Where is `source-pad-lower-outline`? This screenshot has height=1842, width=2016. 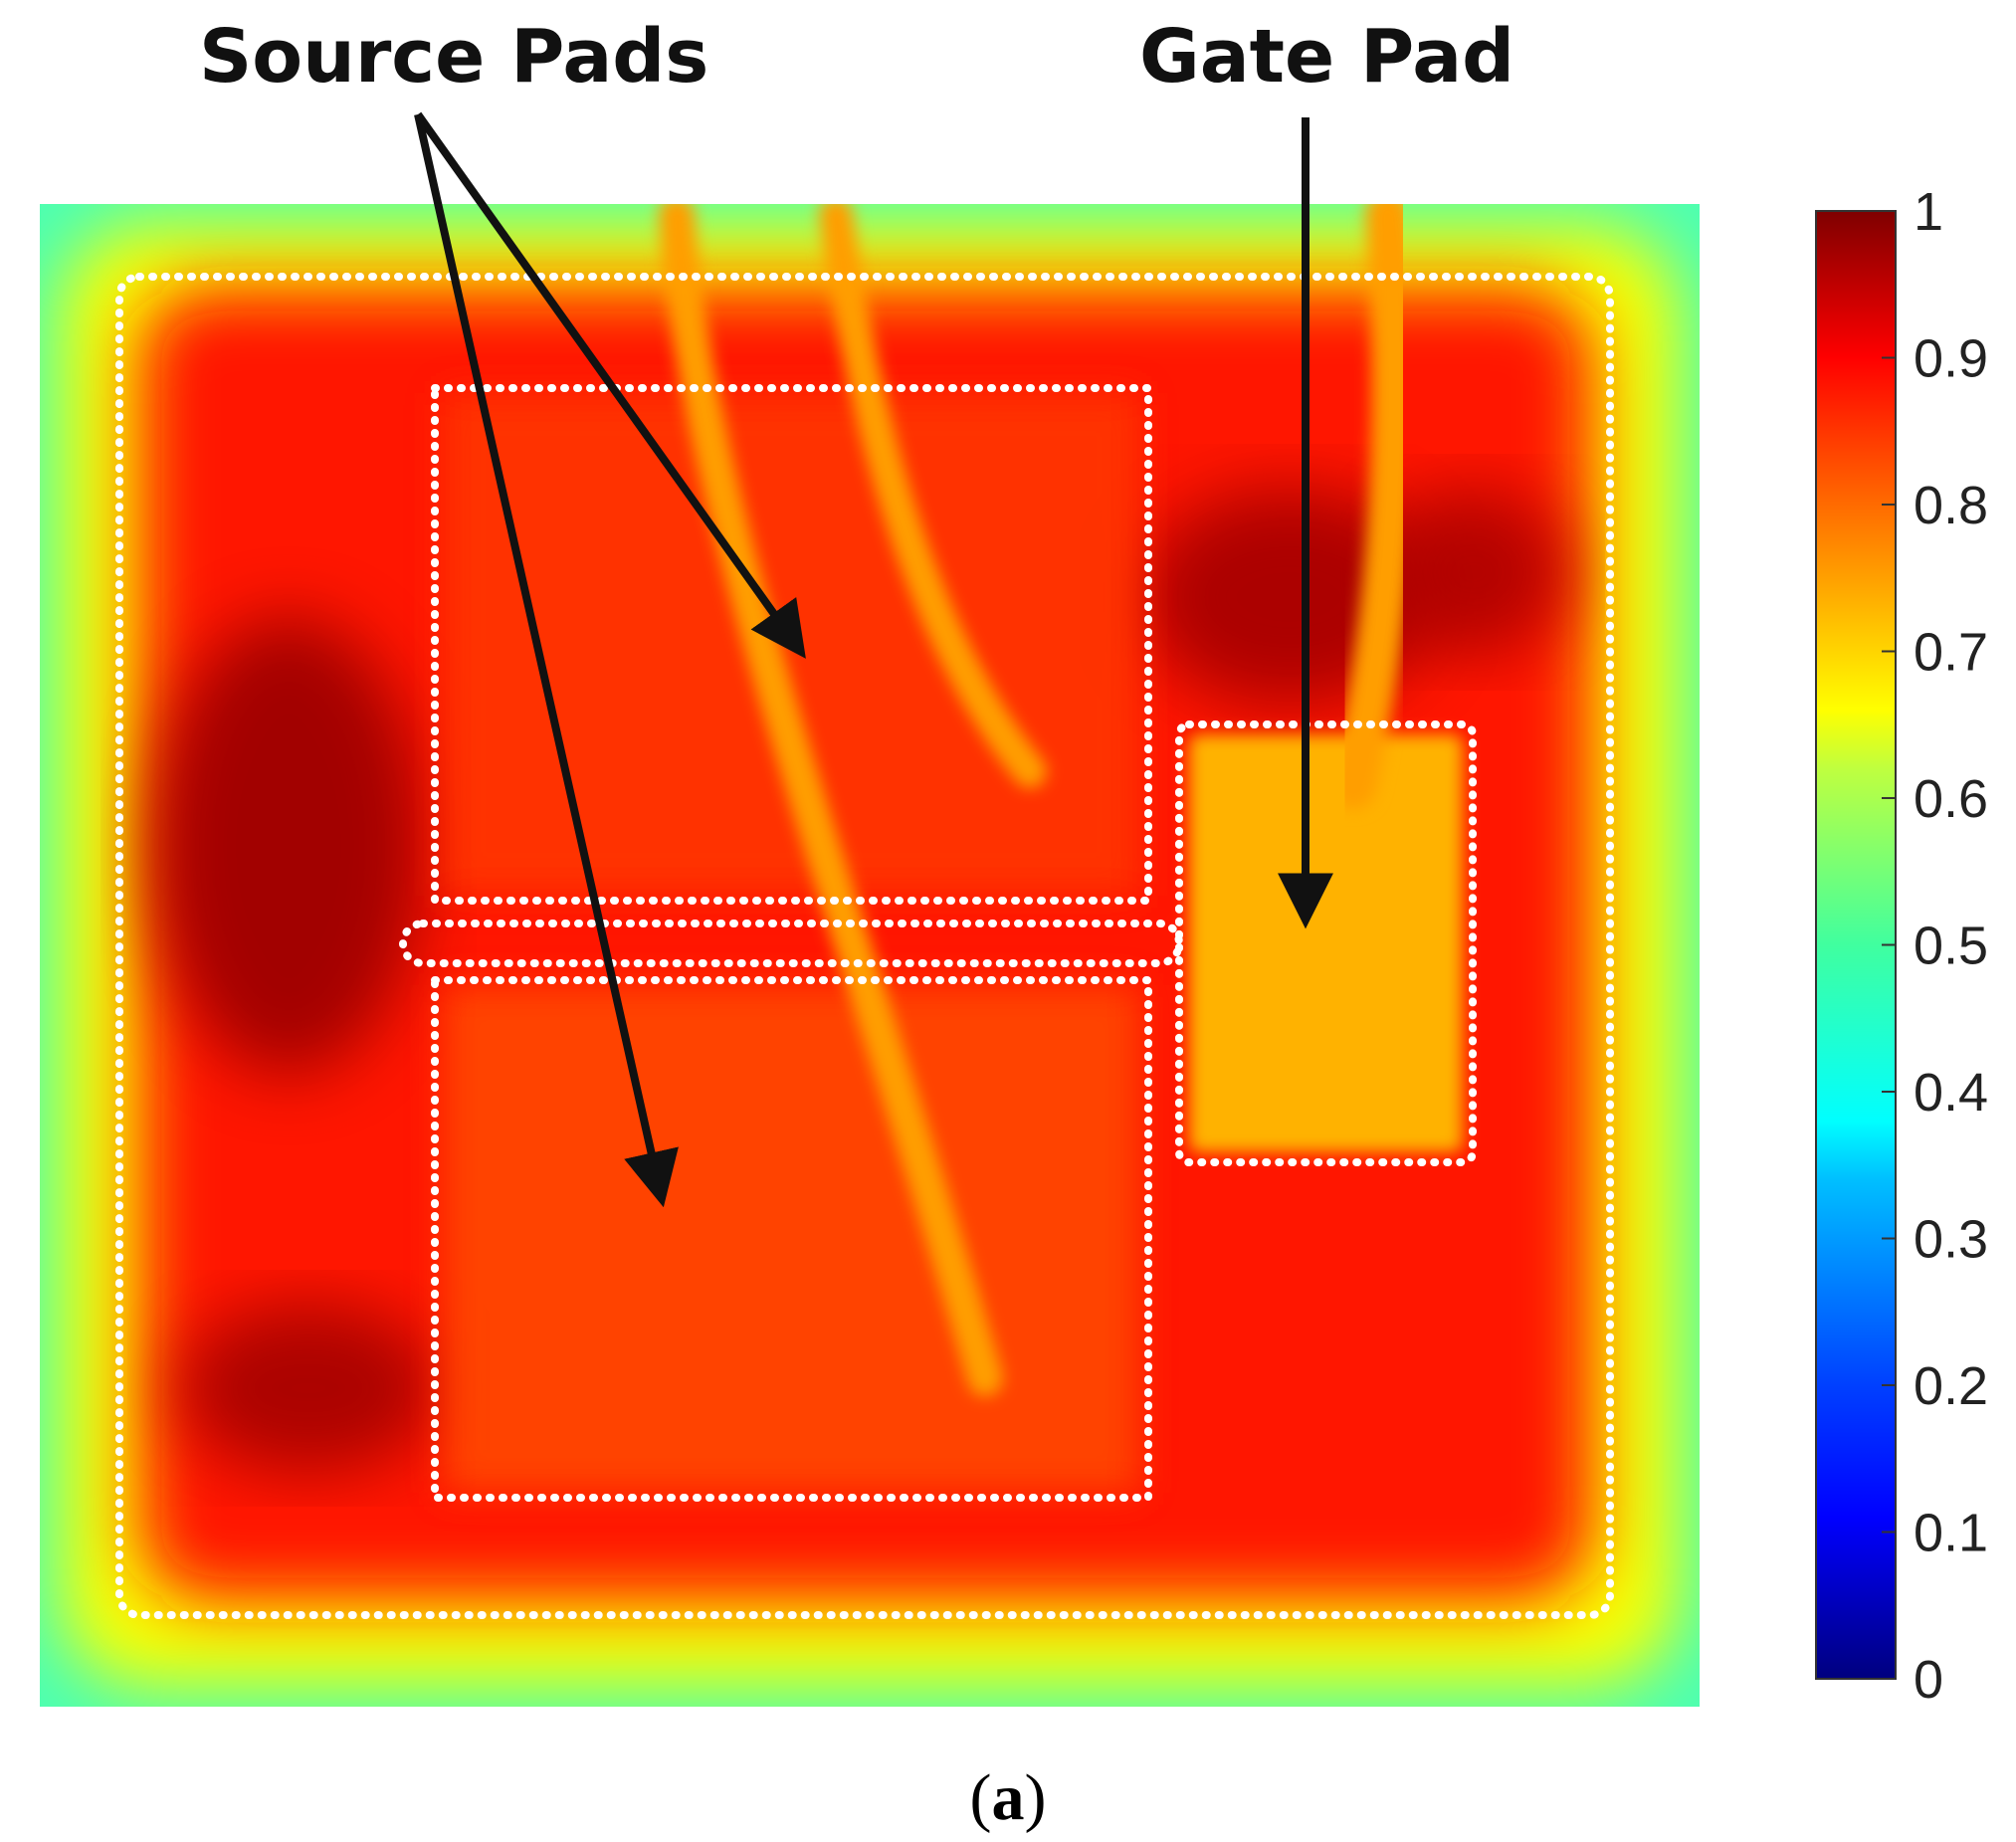 source-pad-lower-outline is located at coordinates (791, 1239).